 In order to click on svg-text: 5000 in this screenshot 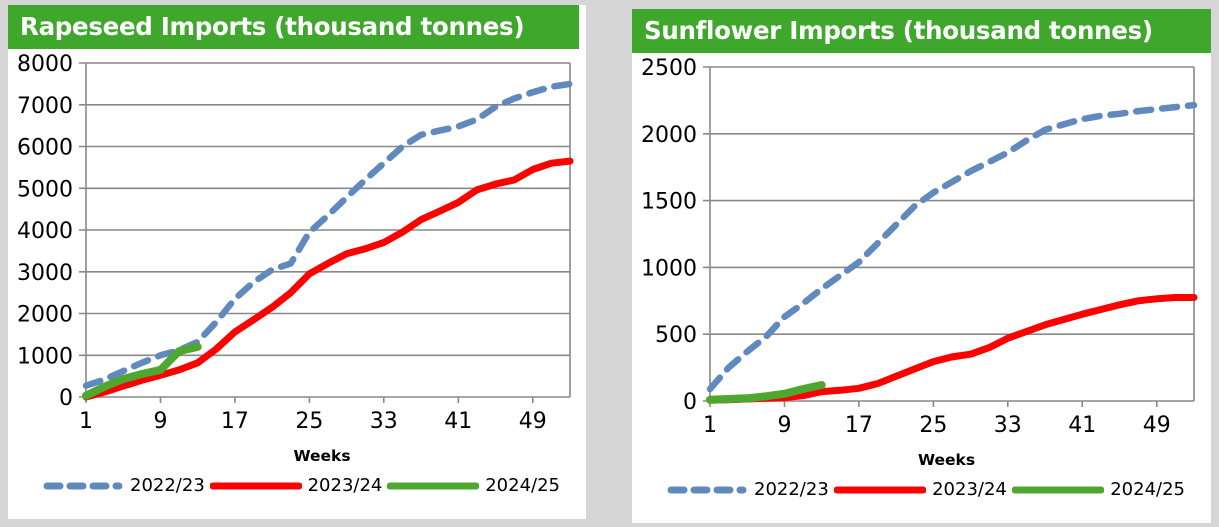, I will do `click(45, 189)`.